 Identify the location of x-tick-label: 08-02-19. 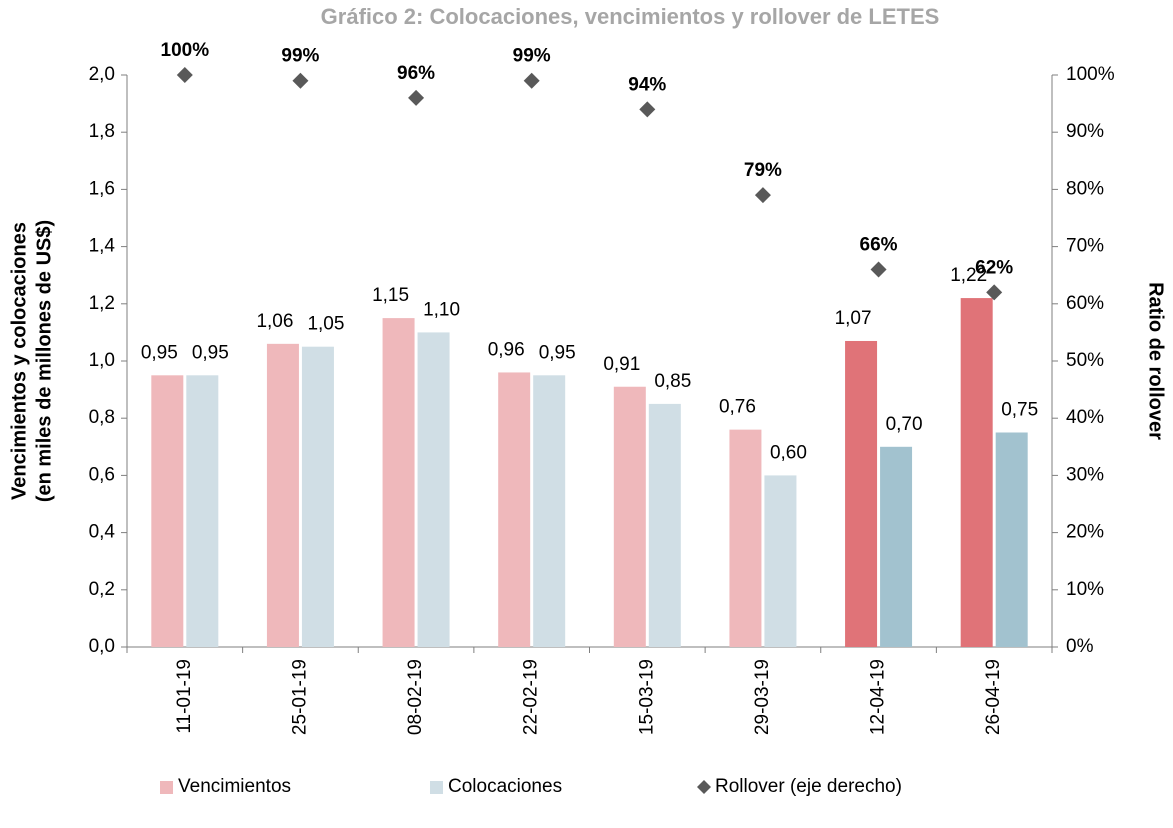
(415, 697).